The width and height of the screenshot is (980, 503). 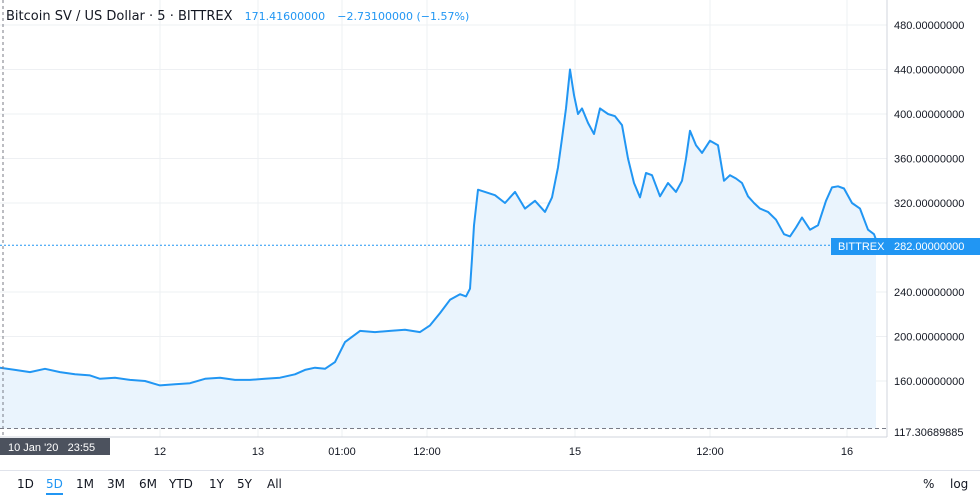 I want to click on min-price-value: 117.30689885, so click(x=929, y=433).